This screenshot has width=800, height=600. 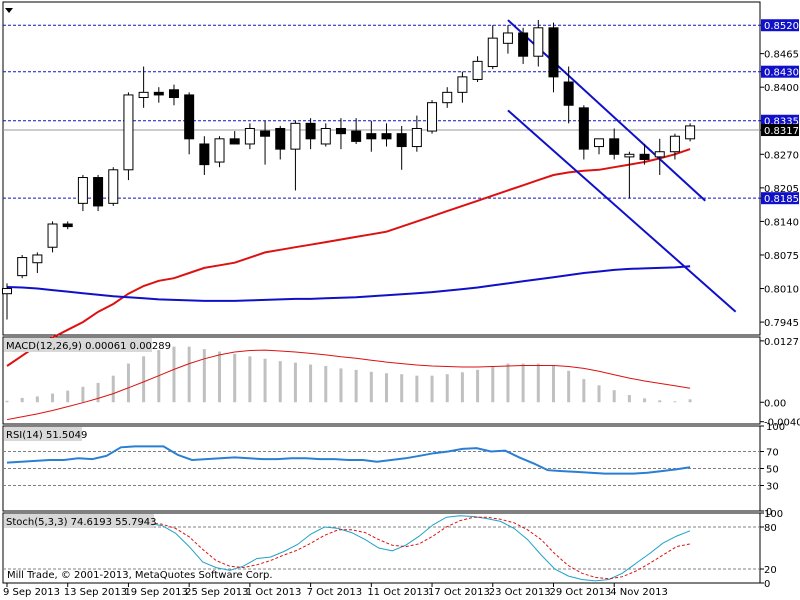 I want to click on triangle-down-icon, so click(x=9, y=10).